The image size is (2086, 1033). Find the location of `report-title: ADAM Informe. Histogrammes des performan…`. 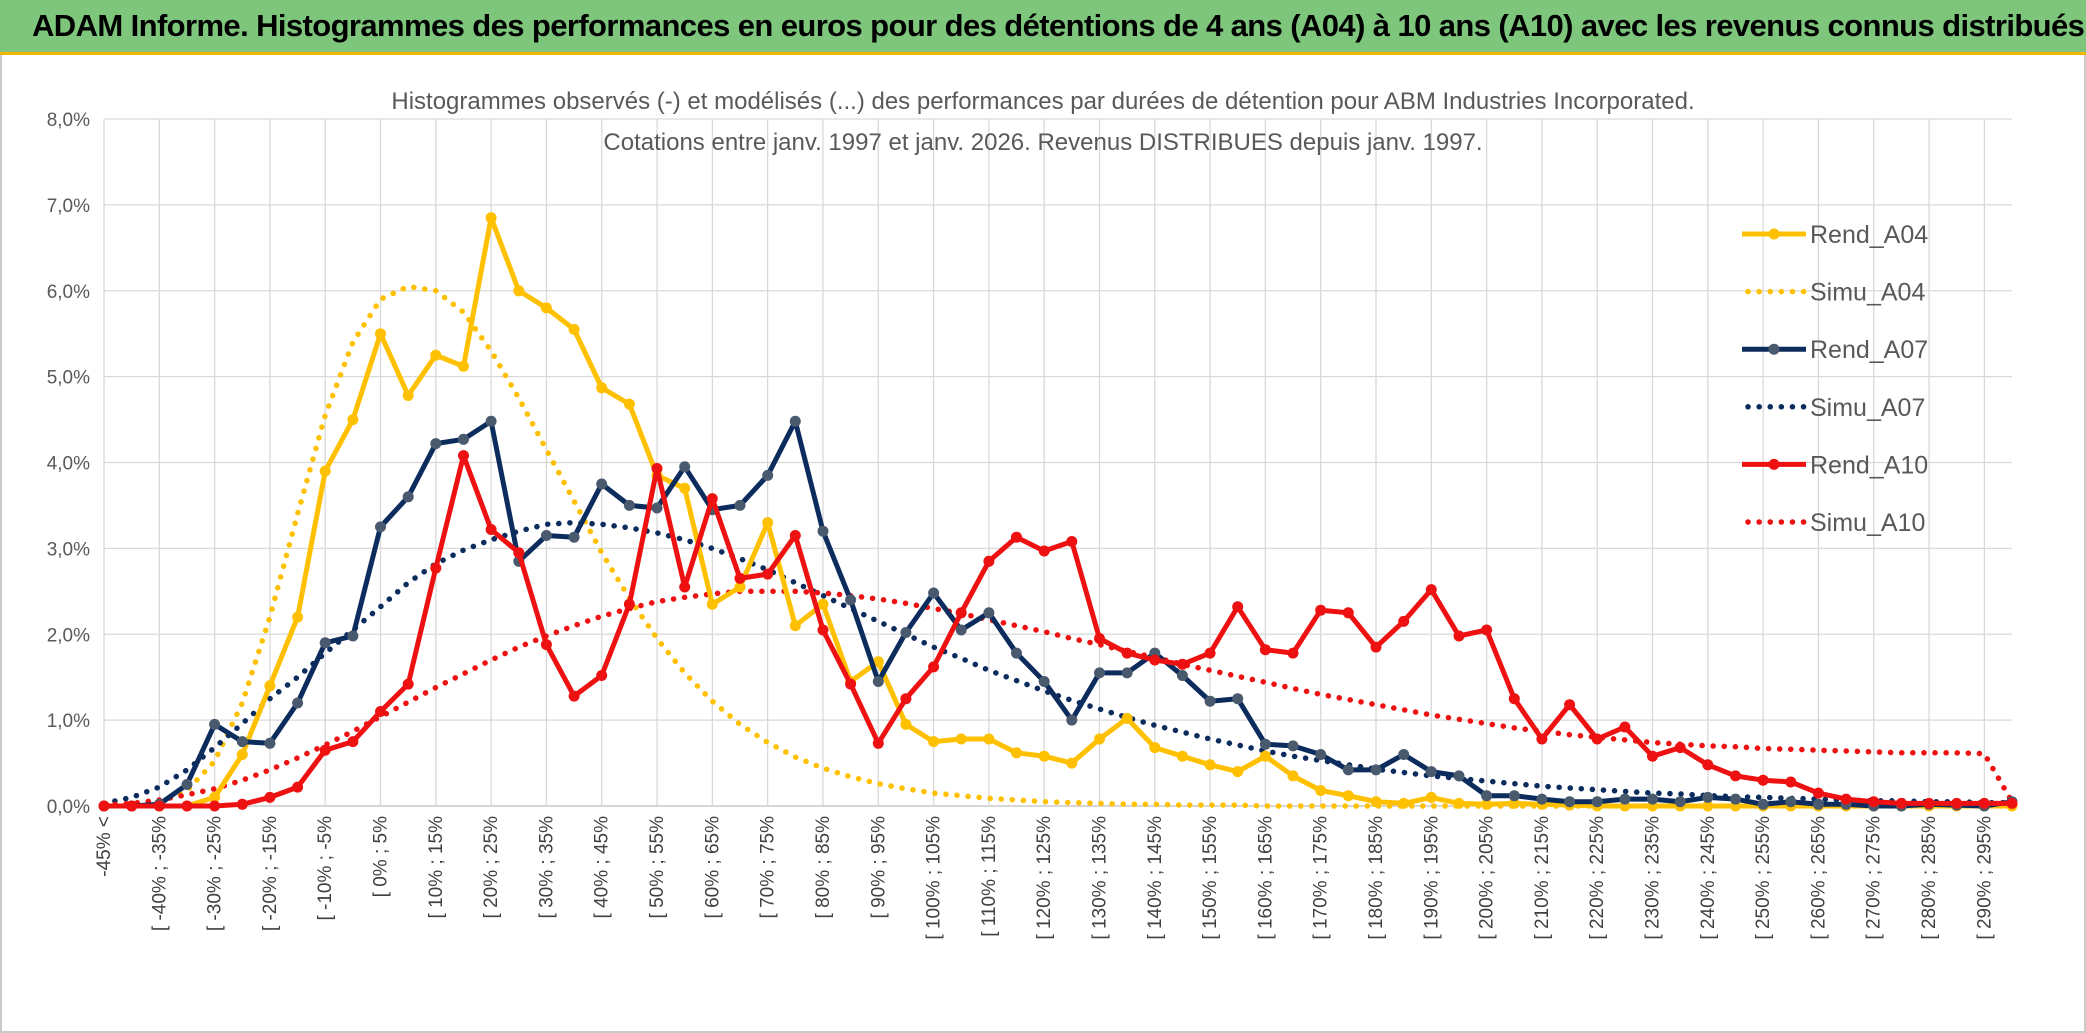

report-title: ADAM Informe. Histogrammes des performan… is located at coordinates (1058, 25).